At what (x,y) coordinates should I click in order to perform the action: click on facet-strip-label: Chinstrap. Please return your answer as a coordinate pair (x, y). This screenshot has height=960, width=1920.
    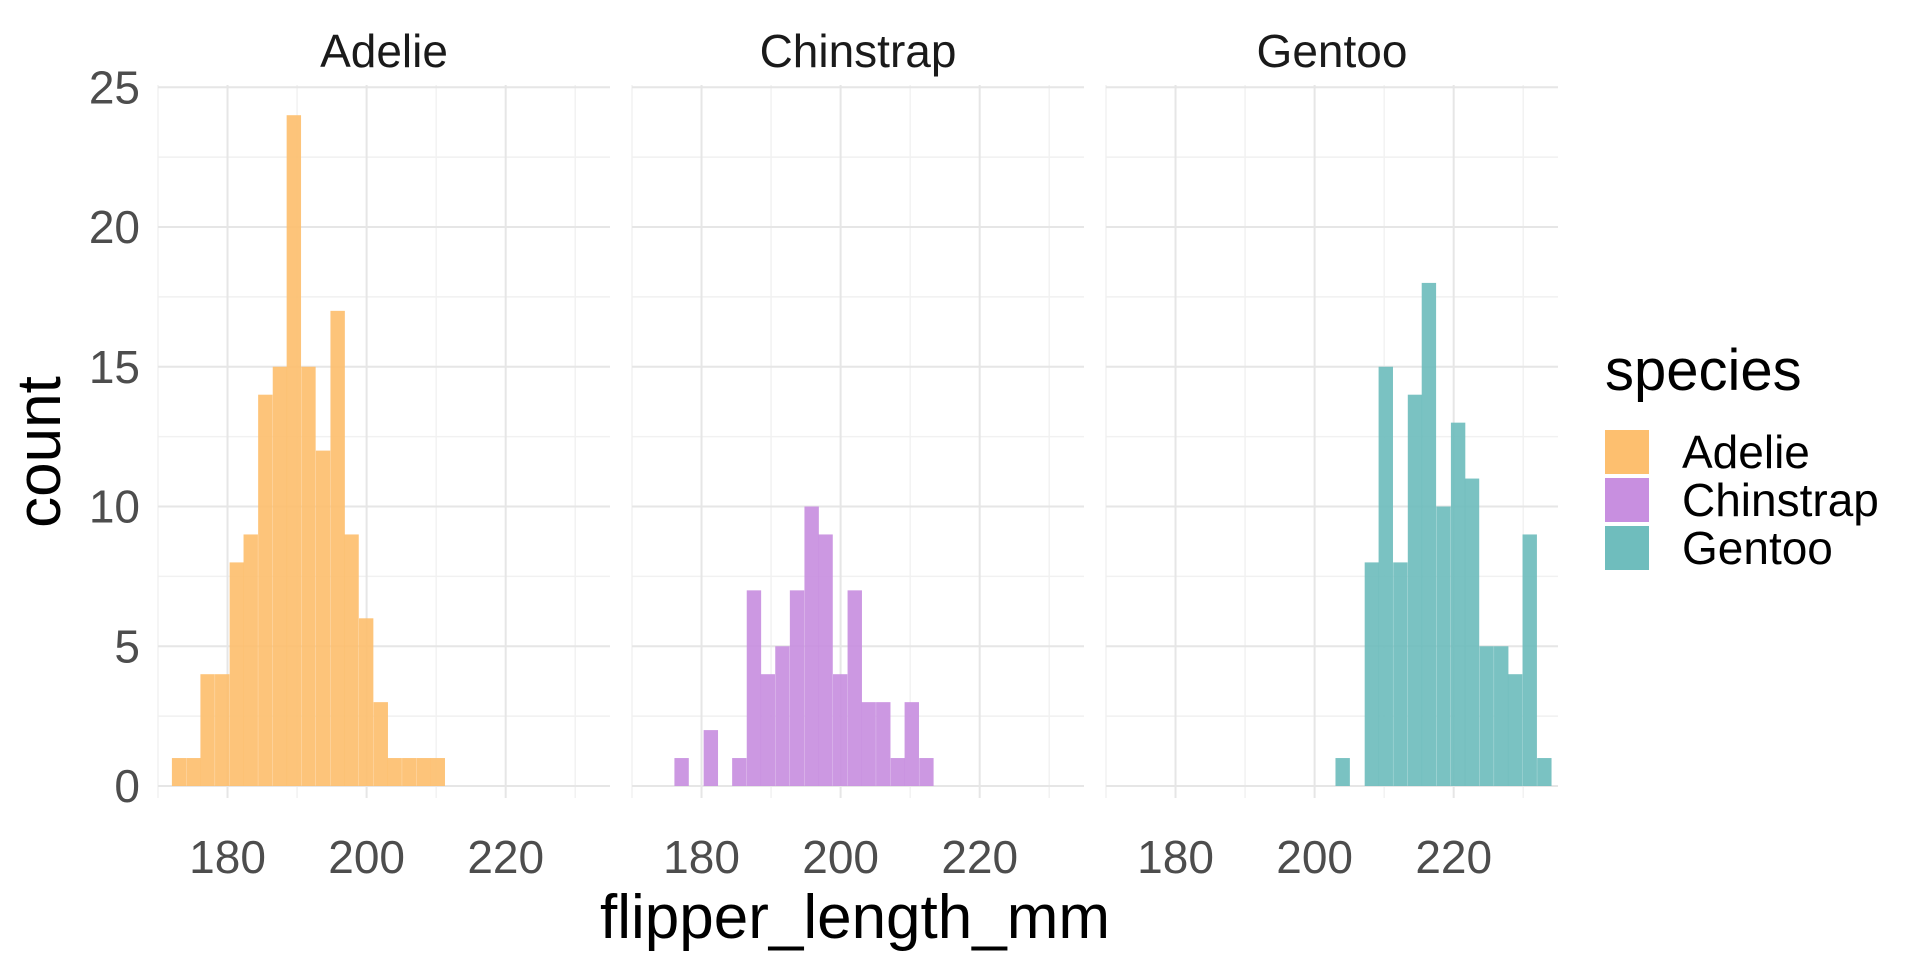
    Looking at the image, I should click on (858, 51).